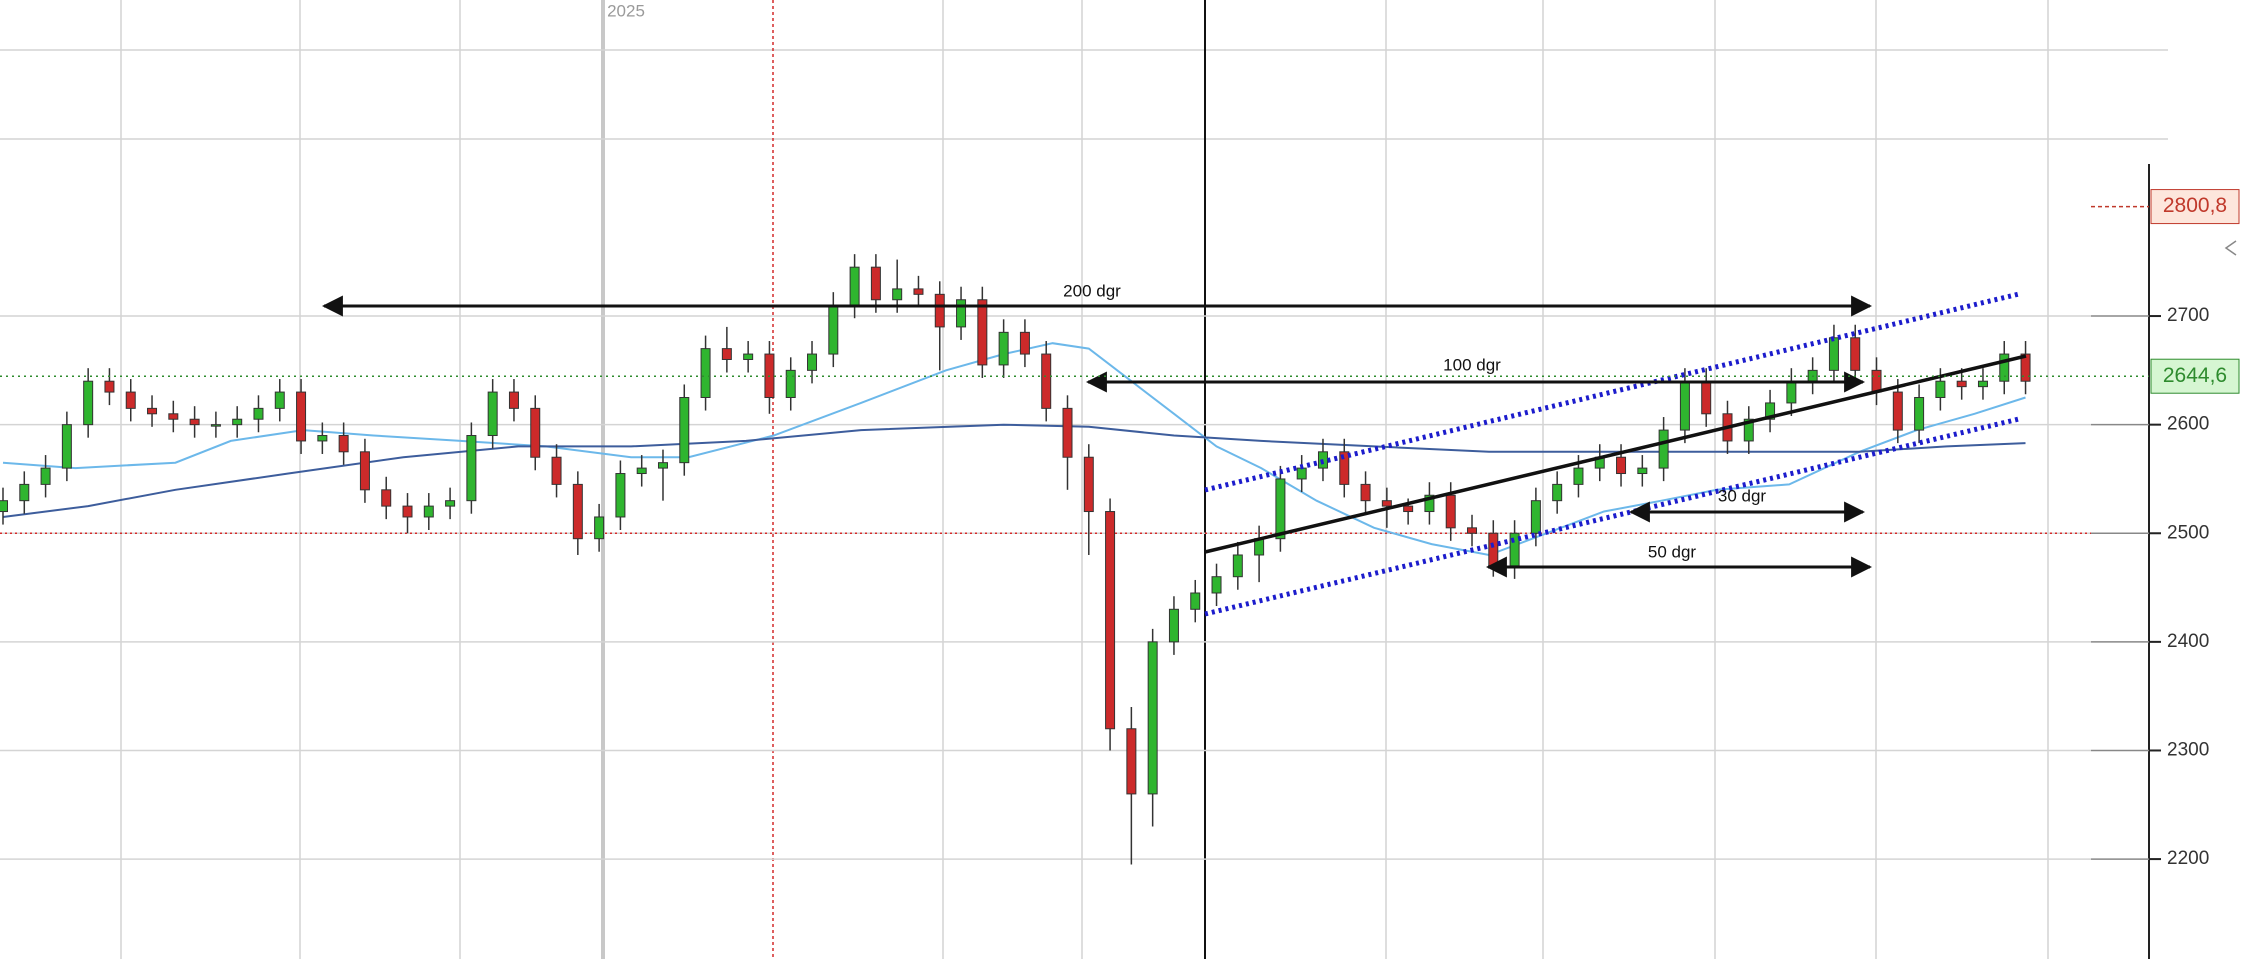 The height and width of the screenshot is (959, 2241). What do you see at coordinates (2188, 424) in the screenshot?
I see `y-tick-label: 2600` at bounding box center [2188, 424].